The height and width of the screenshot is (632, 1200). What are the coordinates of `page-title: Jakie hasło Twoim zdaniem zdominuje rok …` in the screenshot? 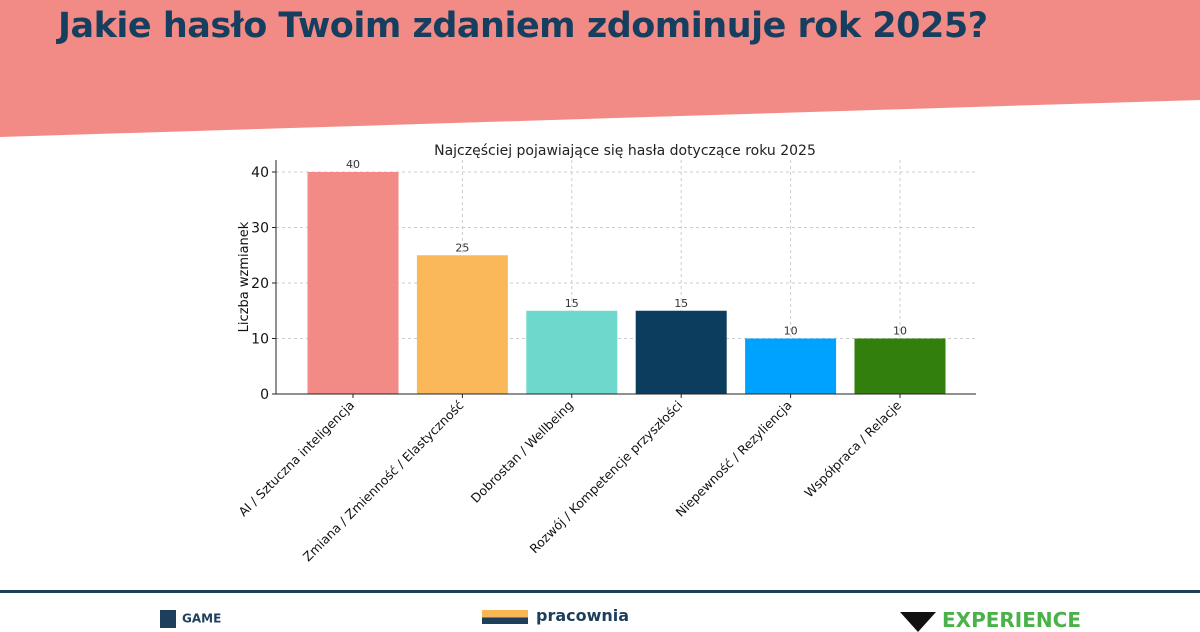 It's located at (523, 26).